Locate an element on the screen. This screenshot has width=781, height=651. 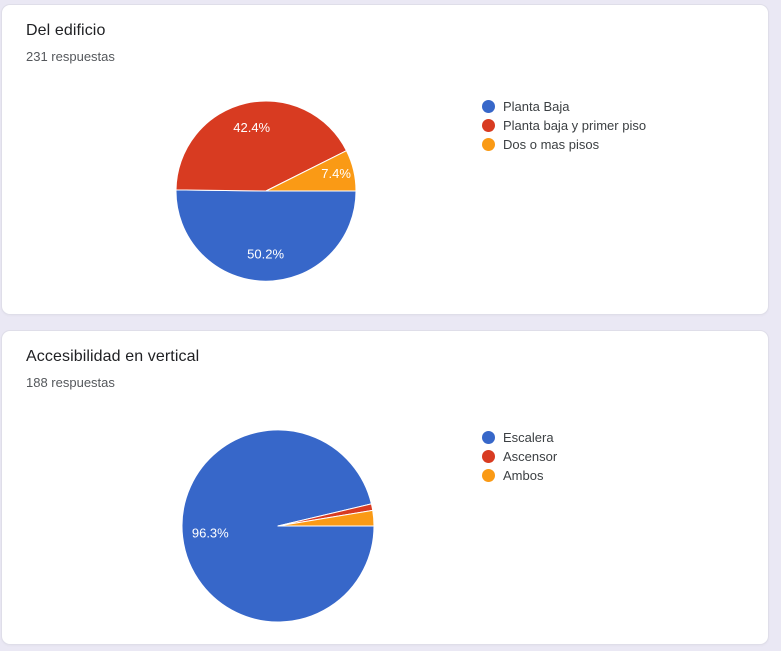
pie-chart: 96.3% is located at coordinates (278, 526).